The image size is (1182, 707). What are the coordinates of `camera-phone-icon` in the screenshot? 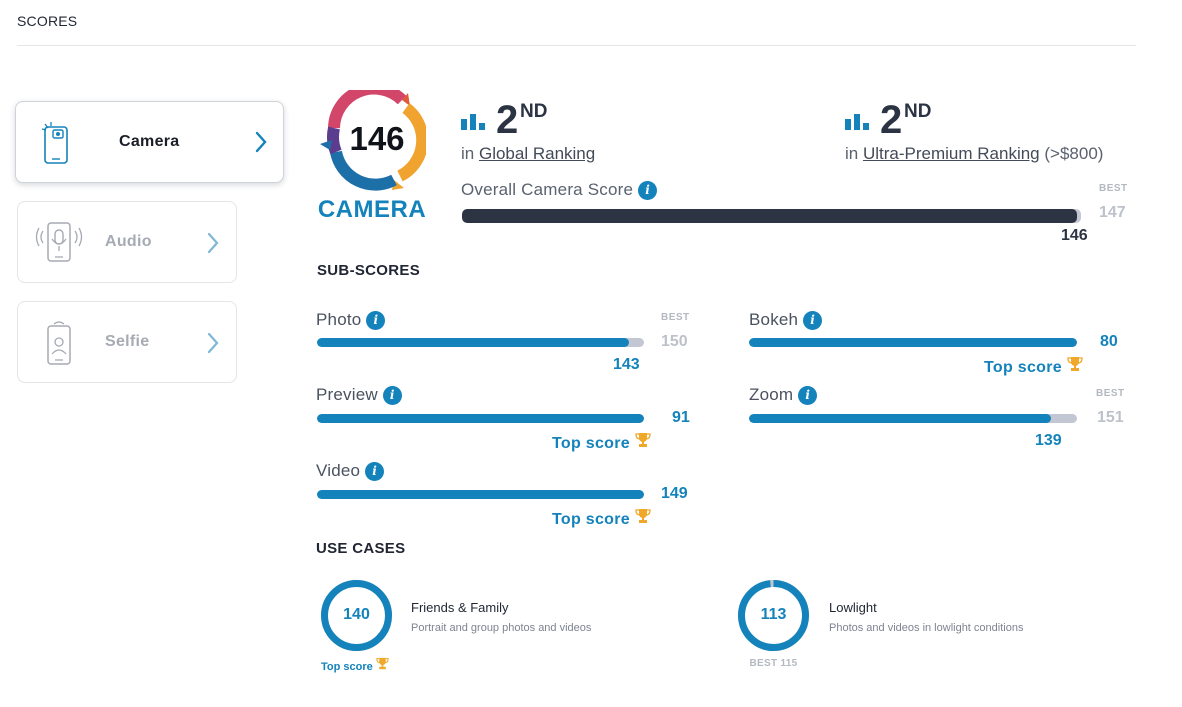 It's located at (56, 145).